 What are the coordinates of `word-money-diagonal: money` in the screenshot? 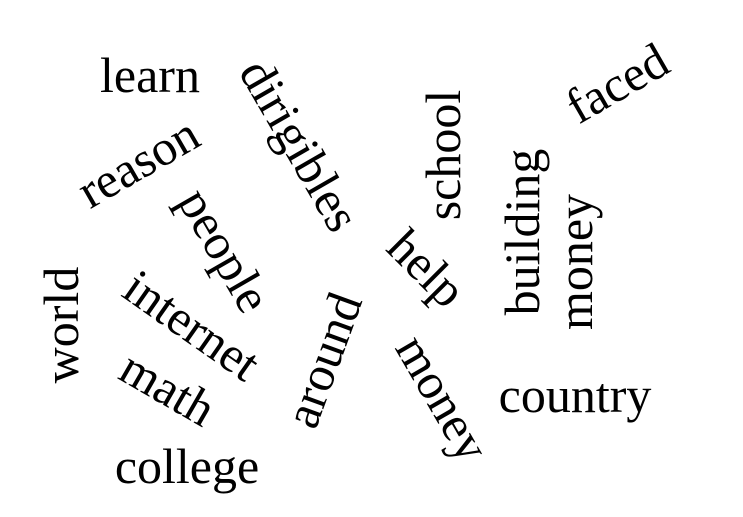 It's located at (443, 398).